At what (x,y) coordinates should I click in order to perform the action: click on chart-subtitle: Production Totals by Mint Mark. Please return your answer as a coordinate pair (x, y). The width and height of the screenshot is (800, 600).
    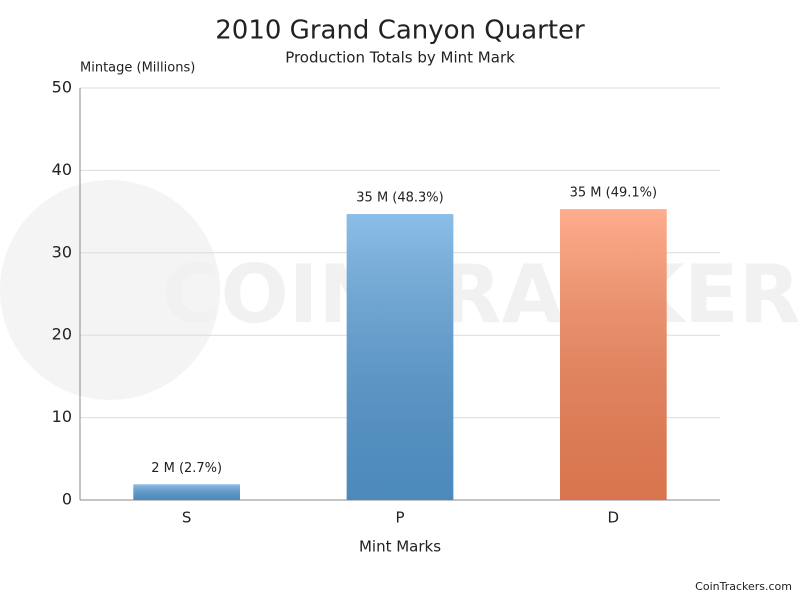
    Looking at the image, I should click on (400, 58).